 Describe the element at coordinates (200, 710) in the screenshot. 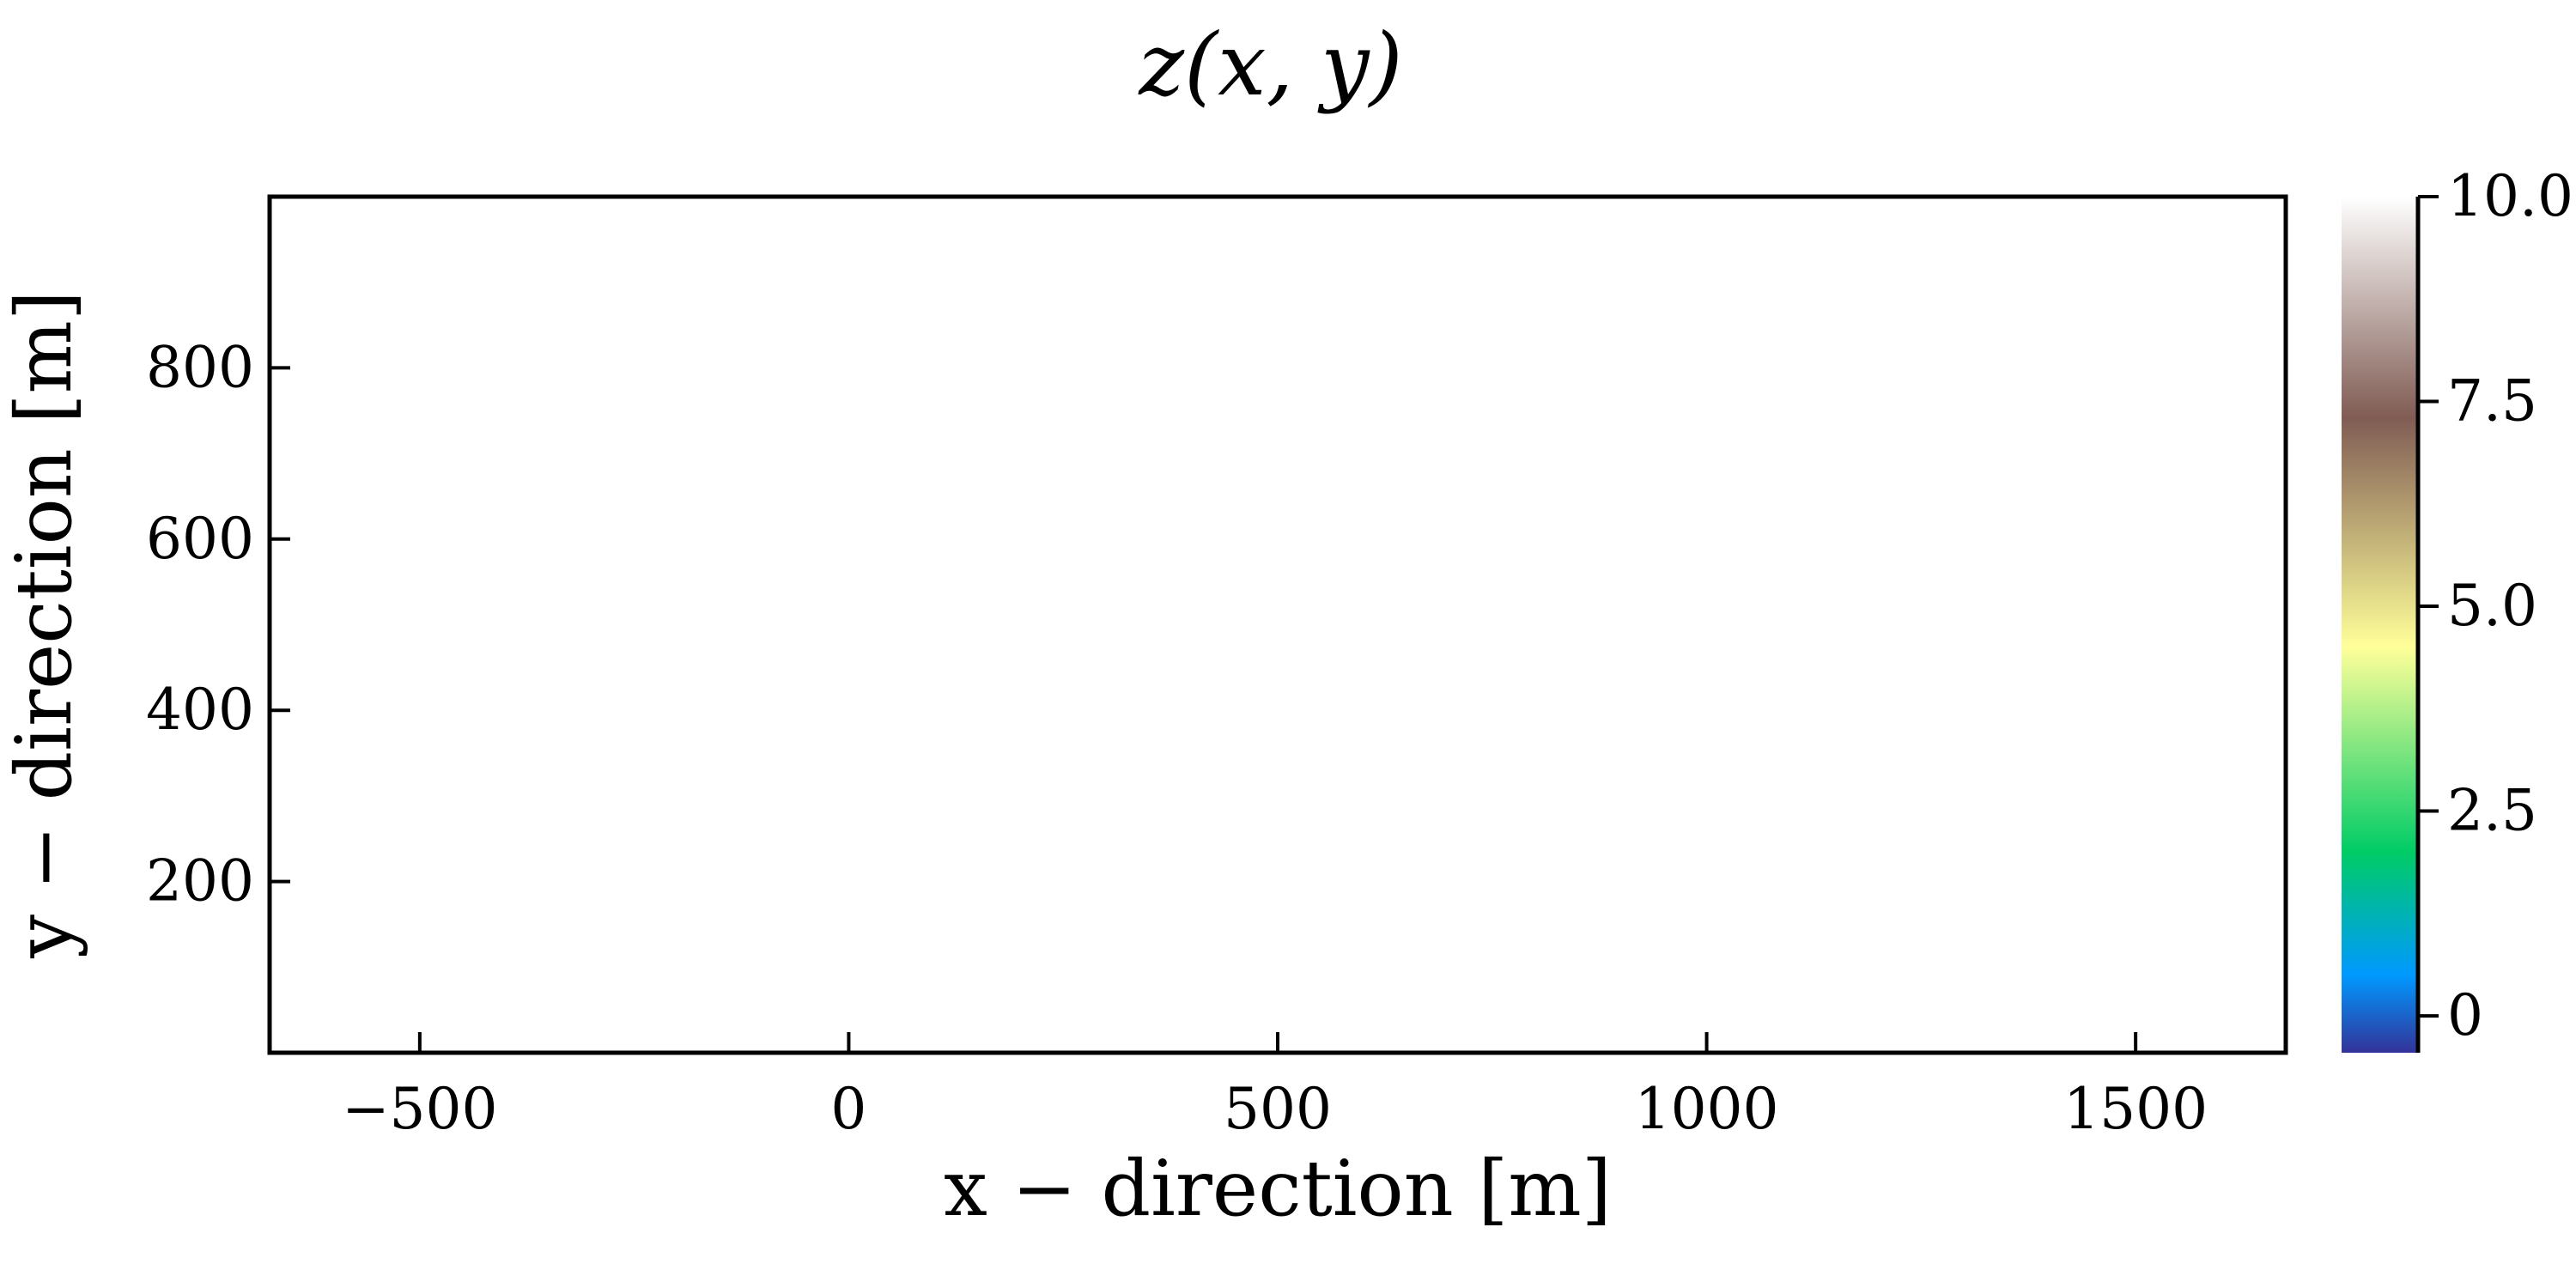

I see `y-tick-label: 400` at that location.